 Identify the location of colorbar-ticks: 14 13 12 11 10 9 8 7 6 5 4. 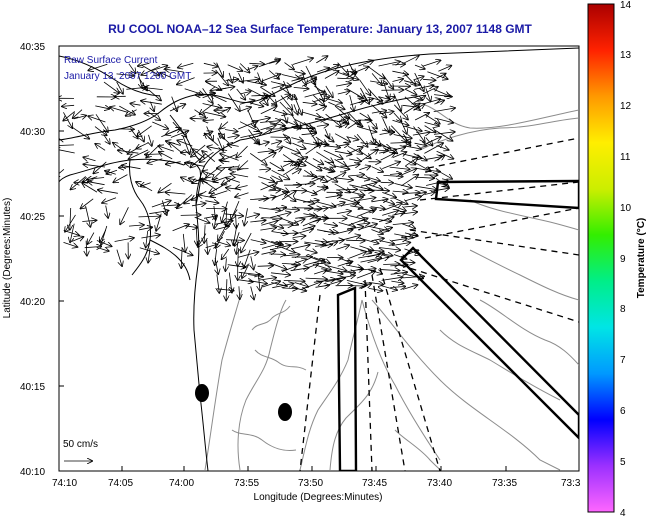
(626, 259).